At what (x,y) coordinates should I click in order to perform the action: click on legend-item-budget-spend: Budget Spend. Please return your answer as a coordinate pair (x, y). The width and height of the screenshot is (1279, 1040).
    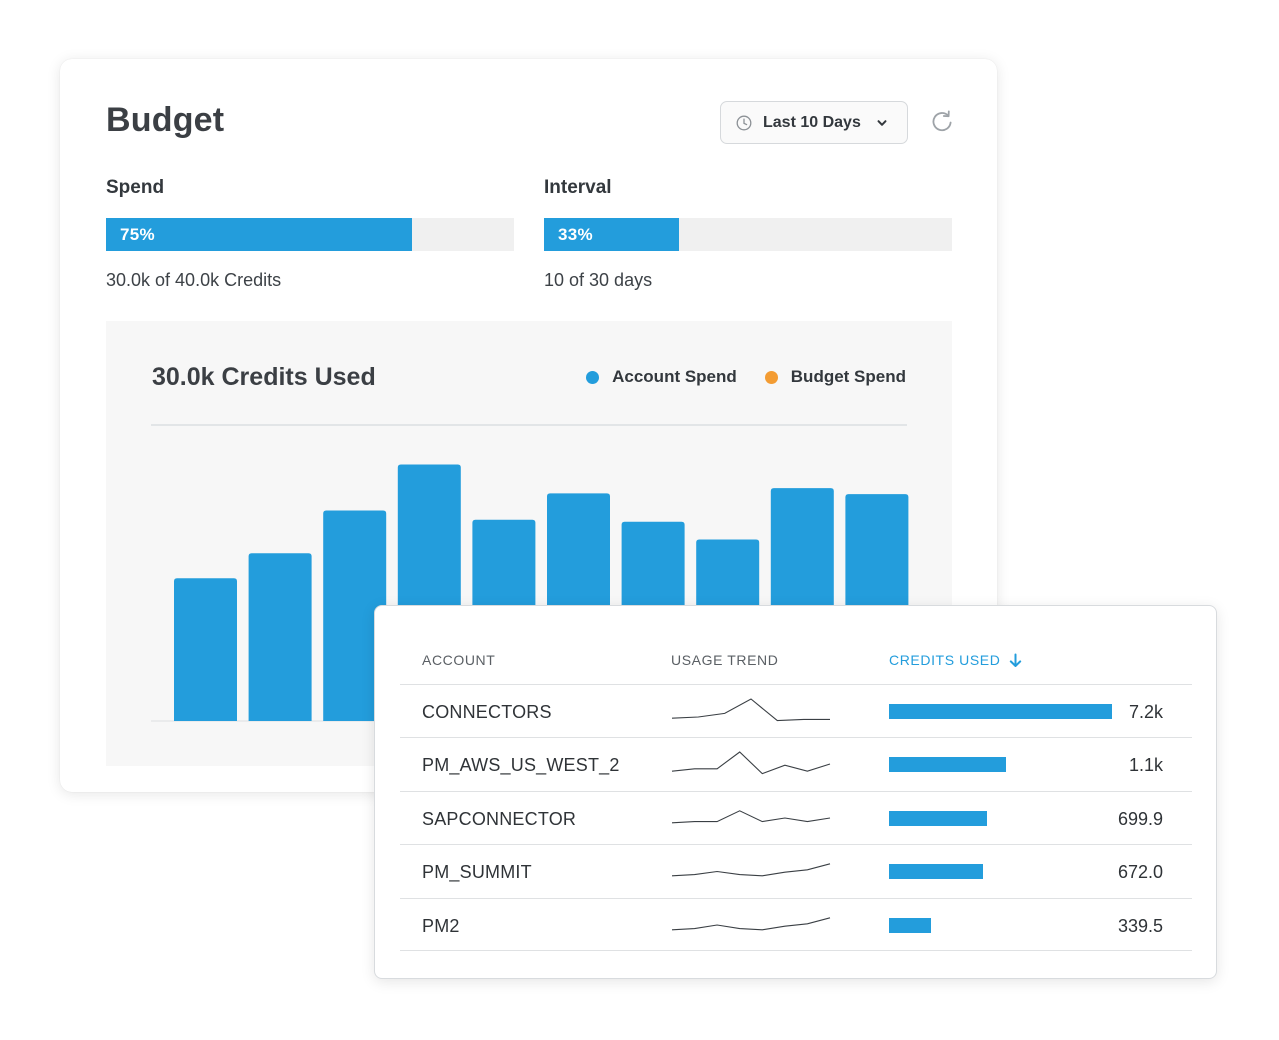
    Looking at the image, I should click on (835, 377).